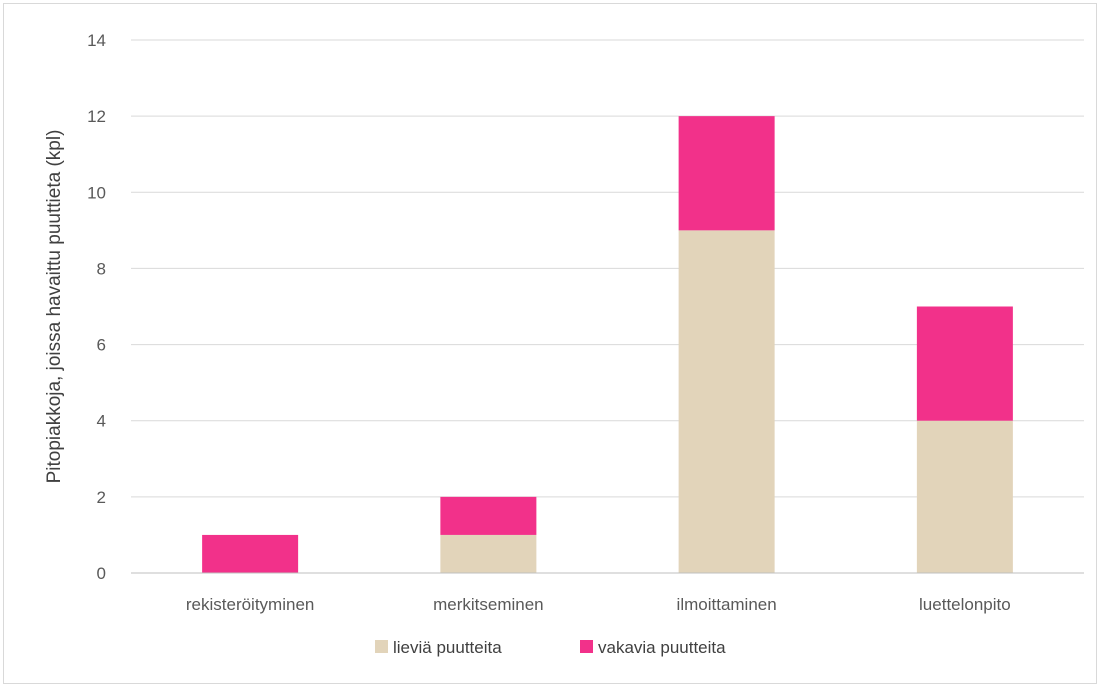 This screenshot has width=1104, height=691. Describe the element at coordinates (447, 647) in the screenshot. I see `legend-label-lievia: lieviä puutteita` at that location.